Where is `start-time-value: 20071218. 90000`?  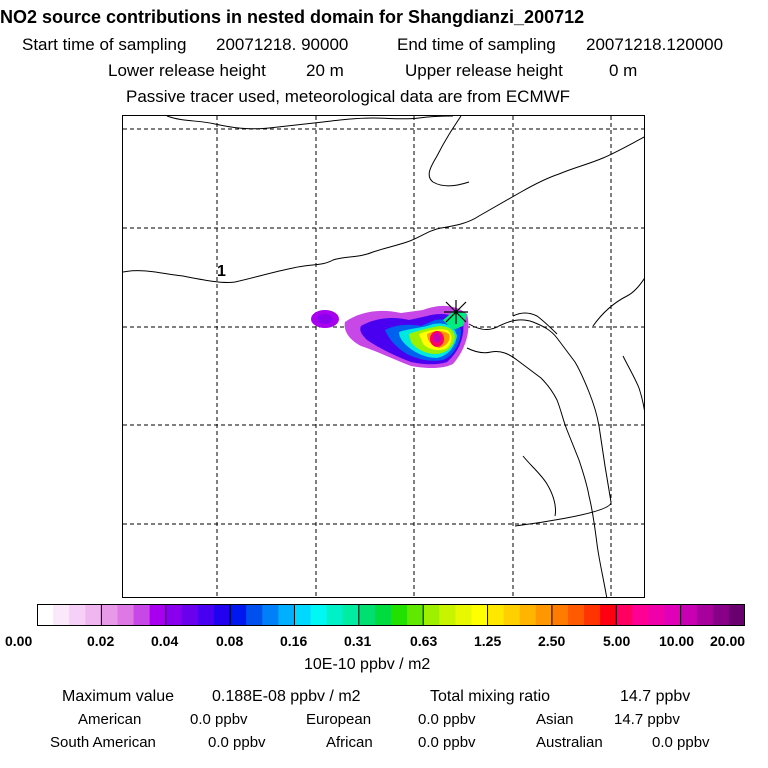 start-time-value: 20071218. 90000 is located at coordinates (282, 44).